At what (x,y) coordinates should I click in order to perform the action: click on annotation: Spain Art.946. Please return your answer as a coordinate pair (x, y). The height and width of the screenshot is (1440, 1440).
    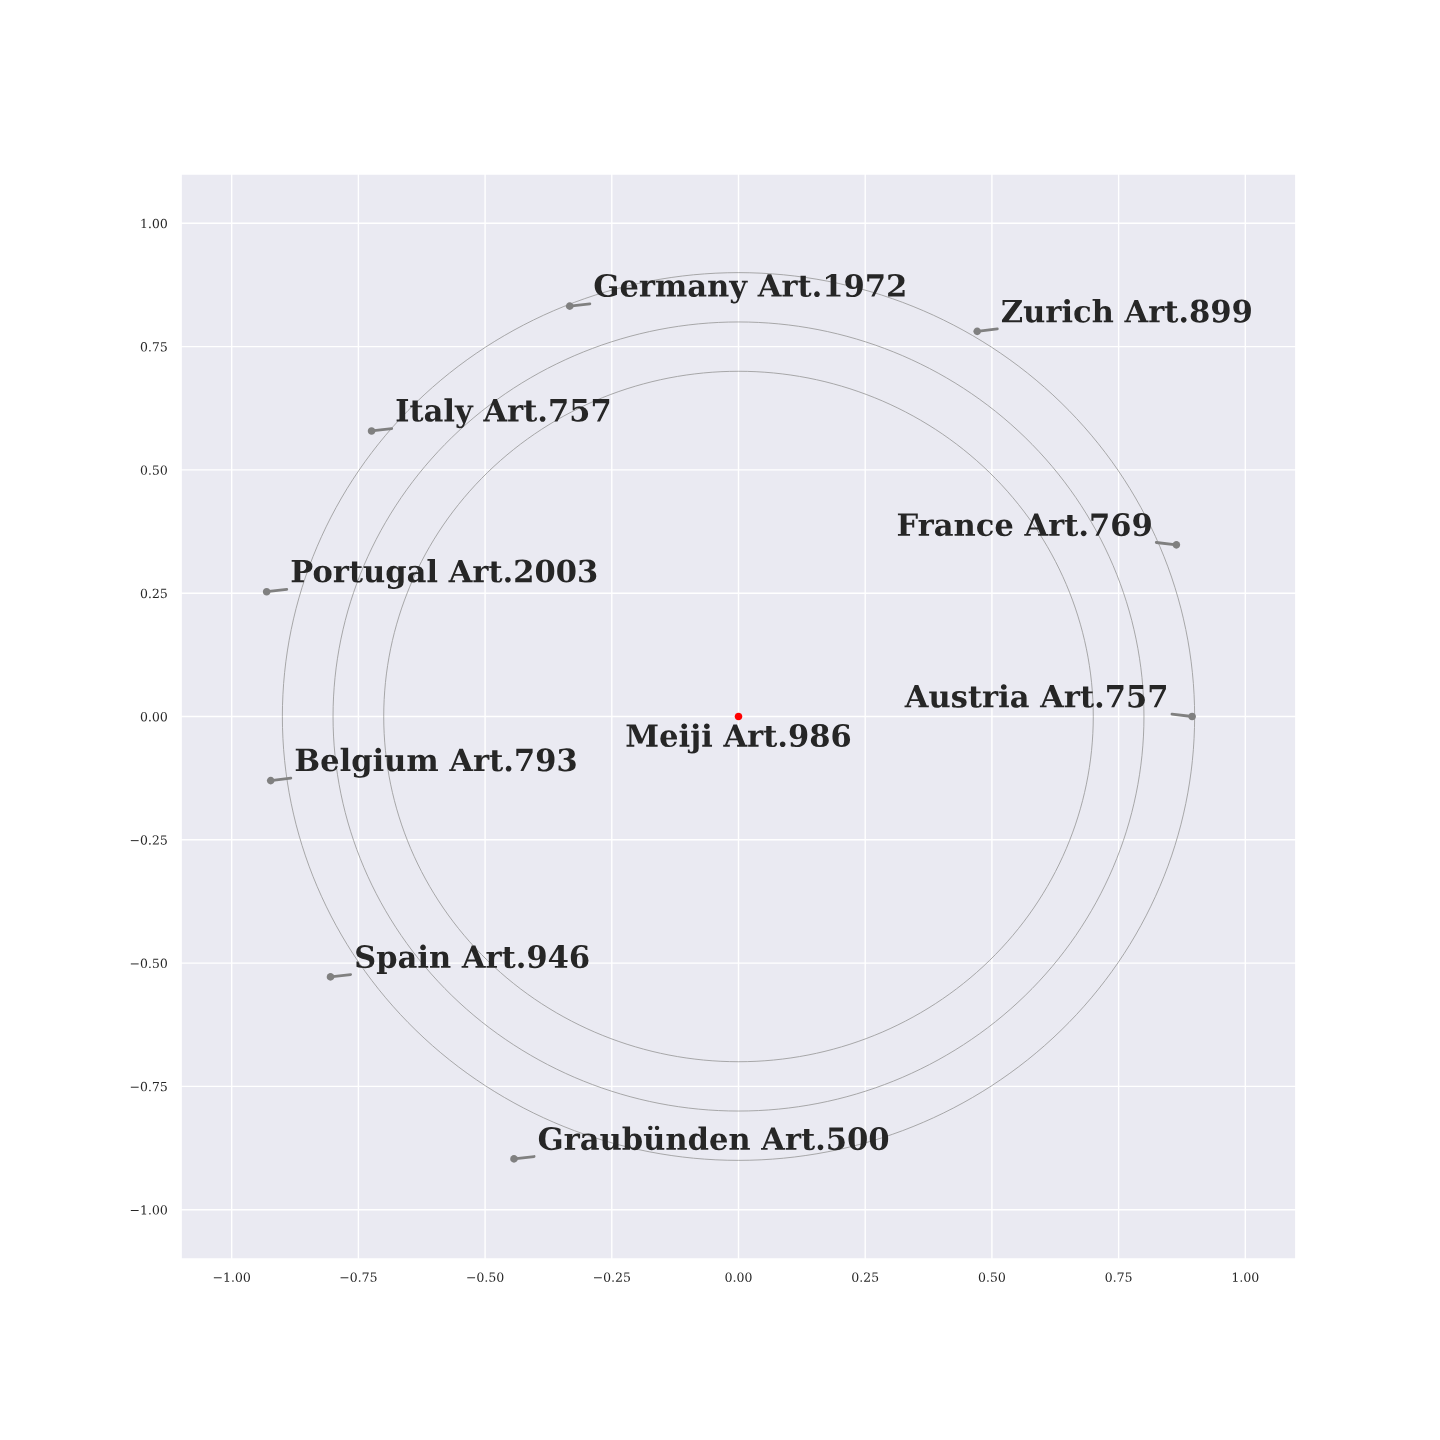
    Looking at the image, I should click on (472, 959).